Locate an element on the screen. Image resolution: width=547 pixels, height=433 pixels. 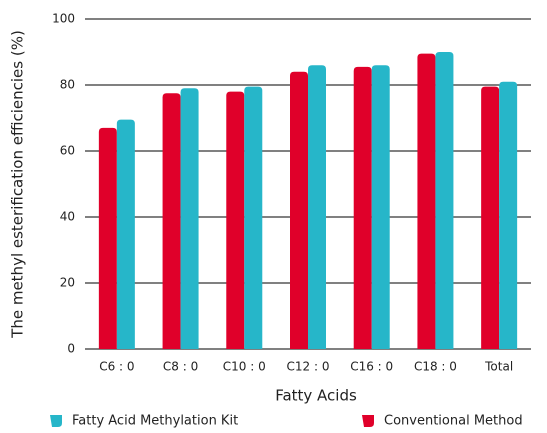
y-tick-label: 60 is located at coordinates (67, 151).